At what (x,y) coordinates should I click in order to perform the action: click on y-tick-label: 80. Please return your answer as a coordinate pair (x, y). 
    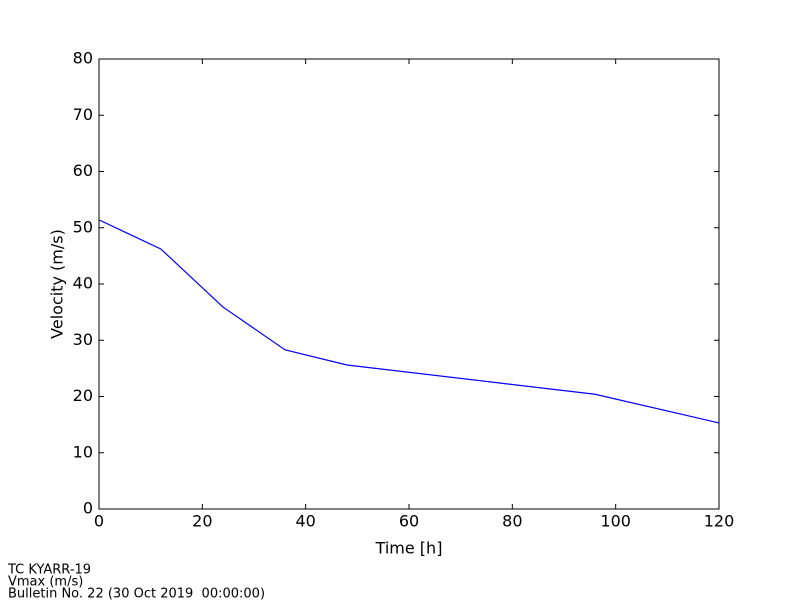
    Looking at the image, I should click on (83, 58).